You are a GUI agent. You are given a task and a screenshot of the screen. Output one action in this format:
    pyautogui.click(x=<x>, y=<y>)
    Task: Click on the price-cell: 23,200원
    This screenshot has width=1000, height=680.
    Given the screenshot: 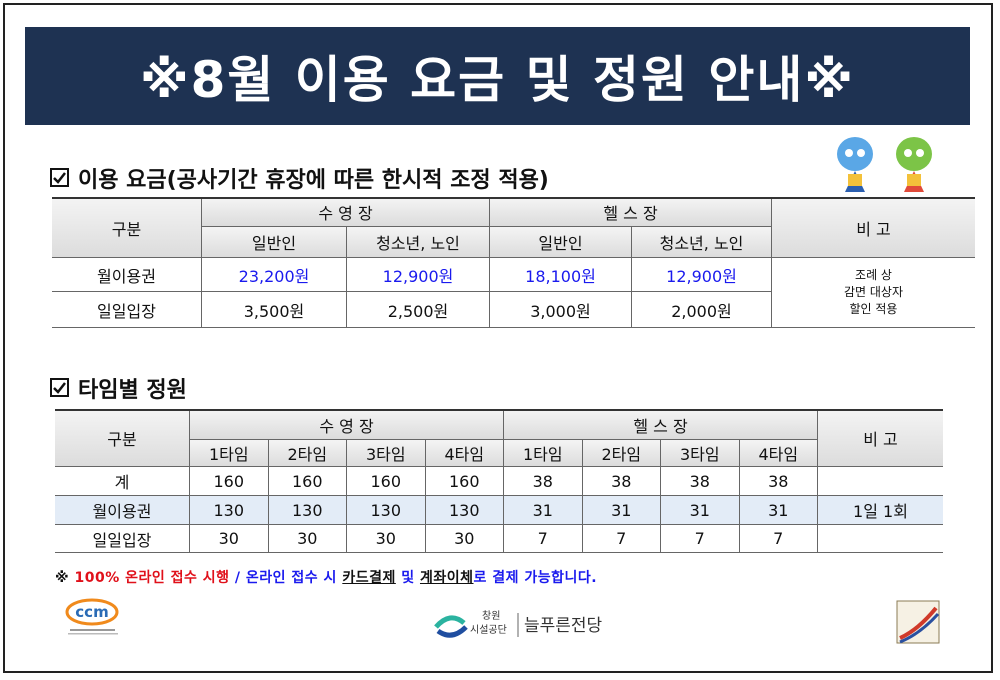 What is the action you would take?
    pyautogui.click(x=274, y=275)
    